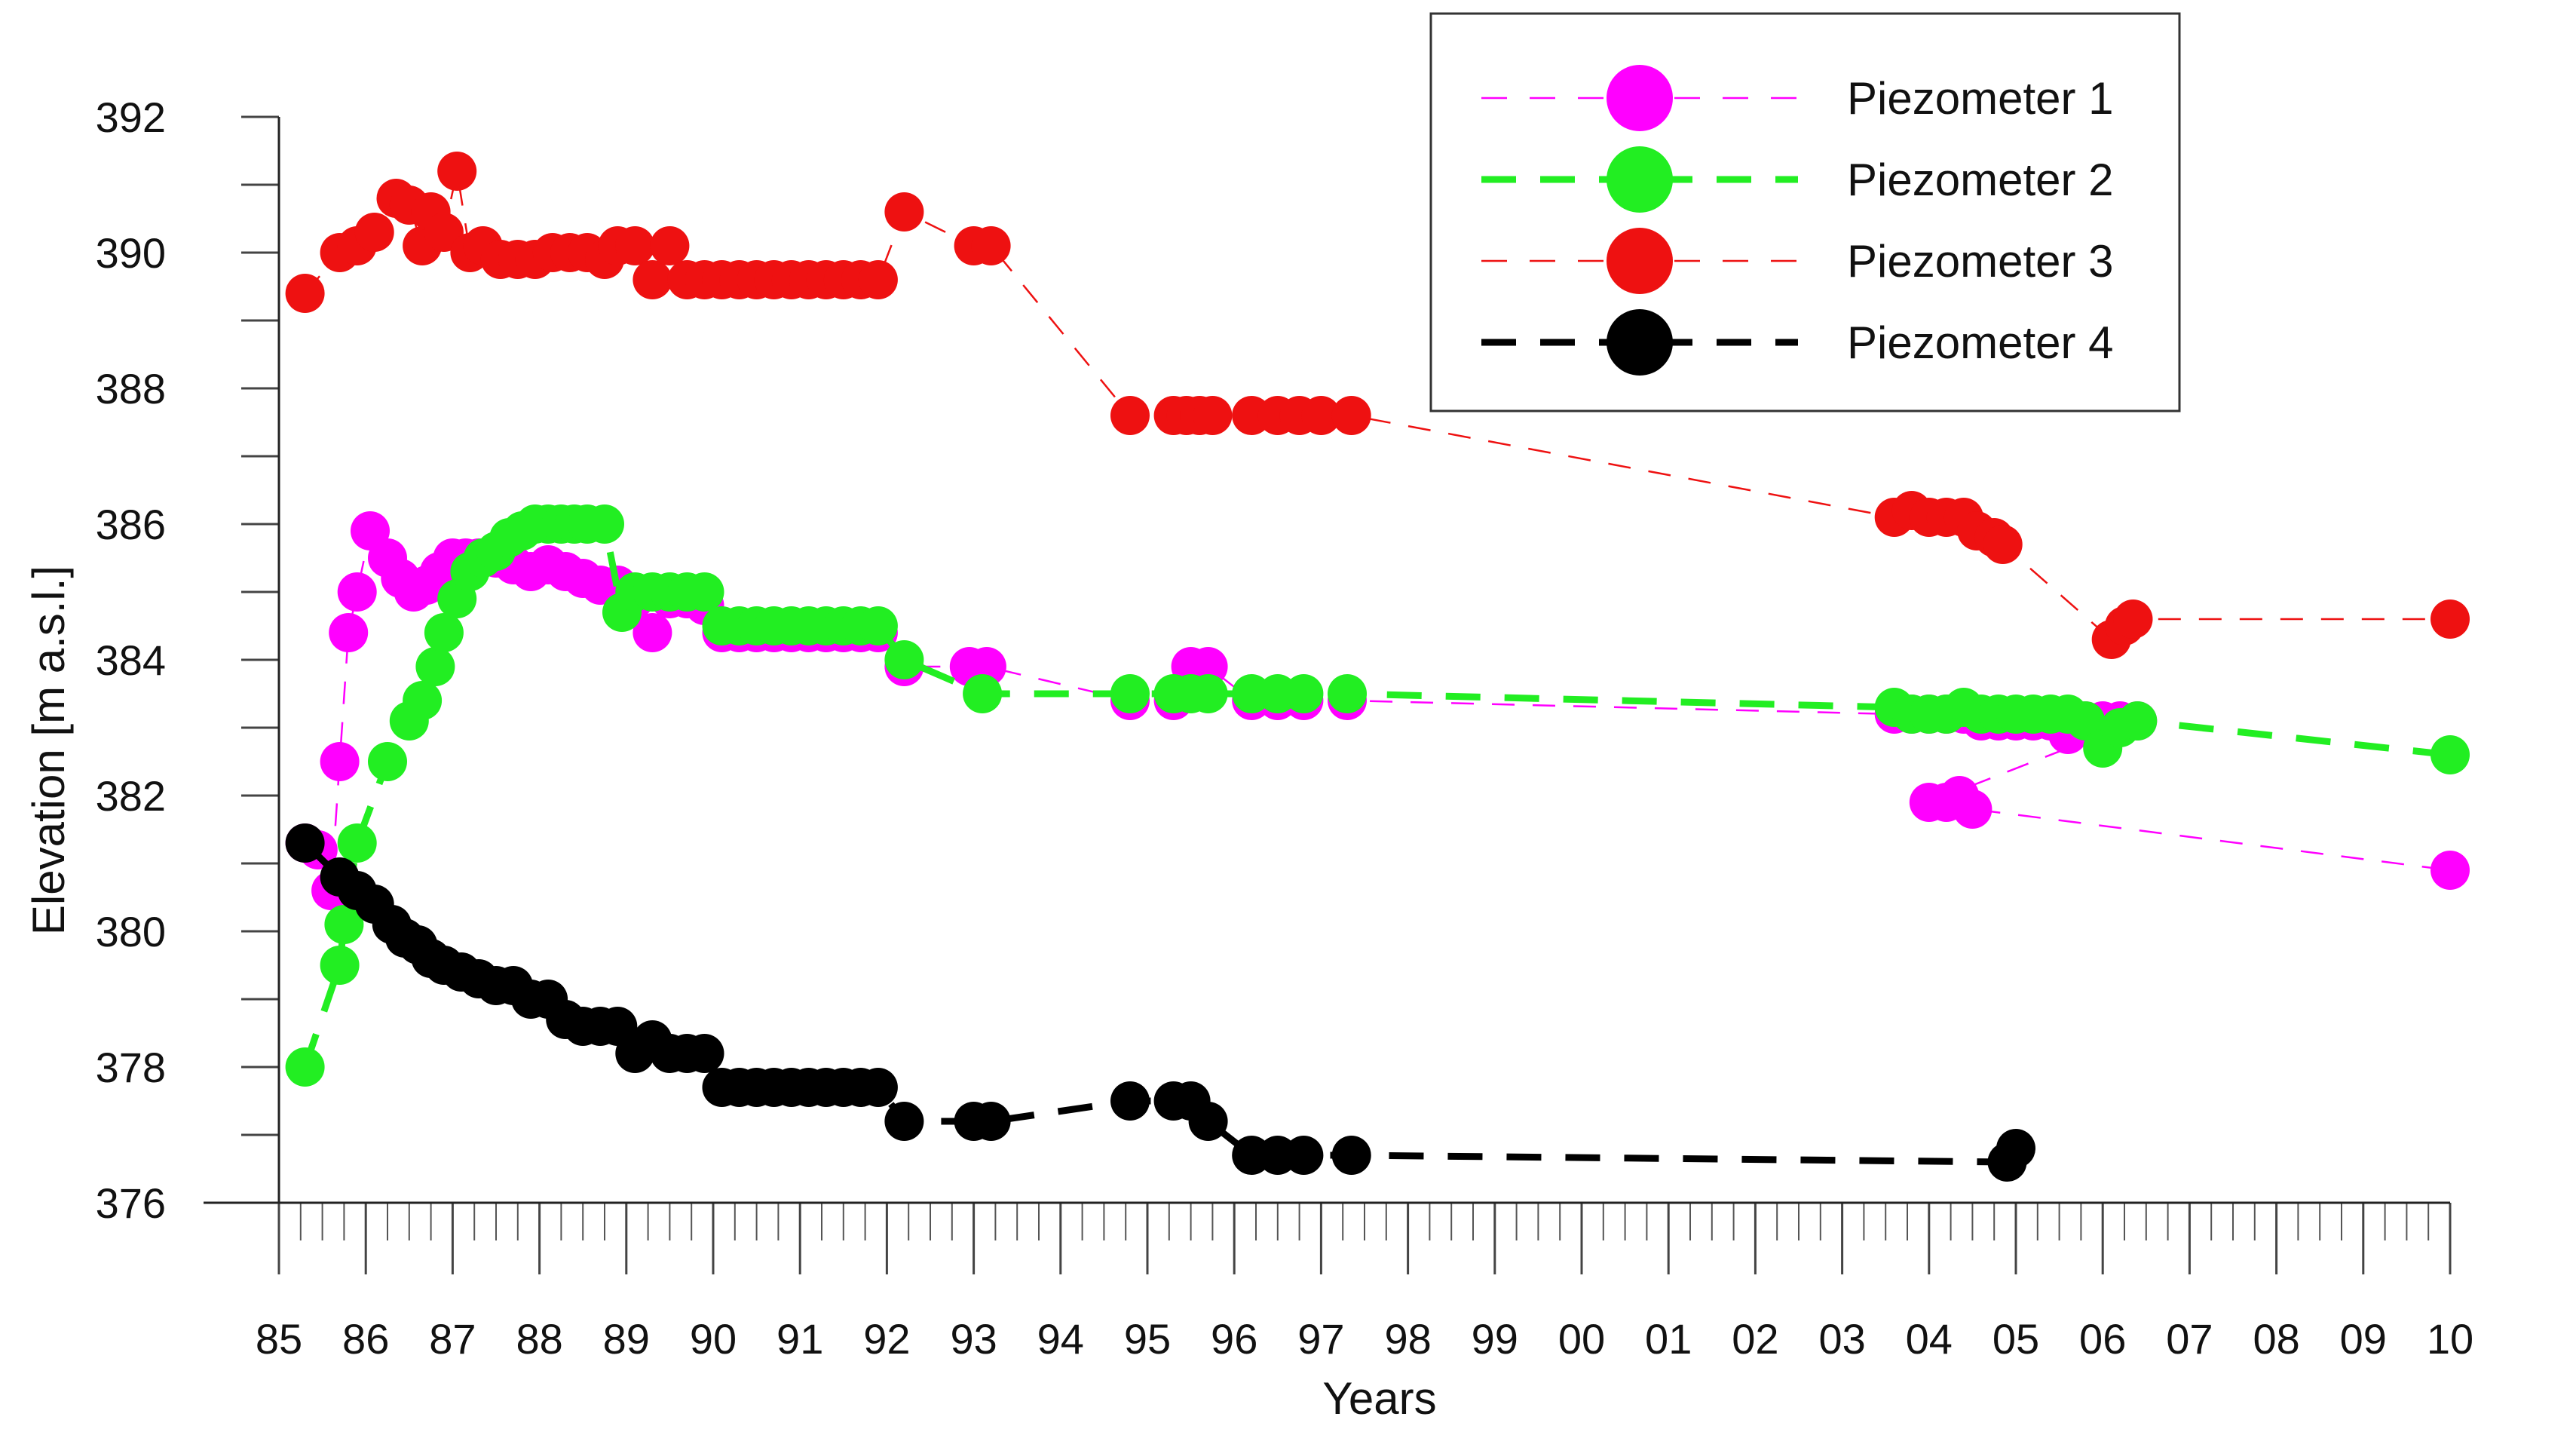 Image resolution: width=2576 pixels, height=1432 pixels. Describe the element at coordinates (365, 1339) in the screenshot. I see `x-tick-label: 86` at that location.